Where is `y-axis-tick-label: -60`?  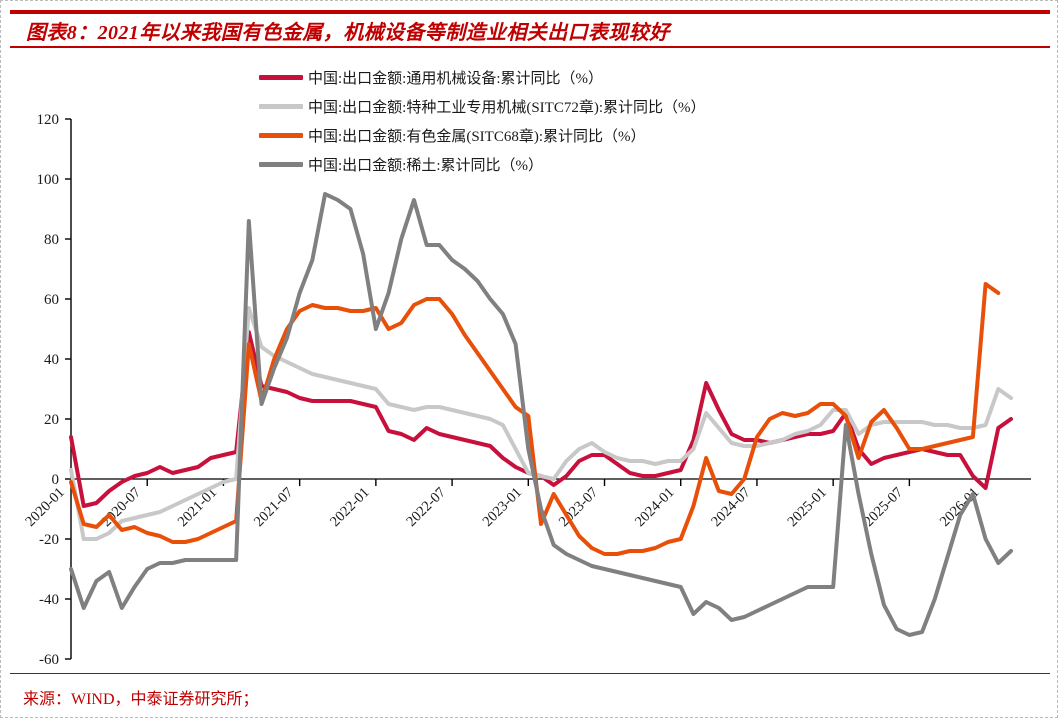
y-axis-tick-label: -60 is located at coordinates (49, 660).